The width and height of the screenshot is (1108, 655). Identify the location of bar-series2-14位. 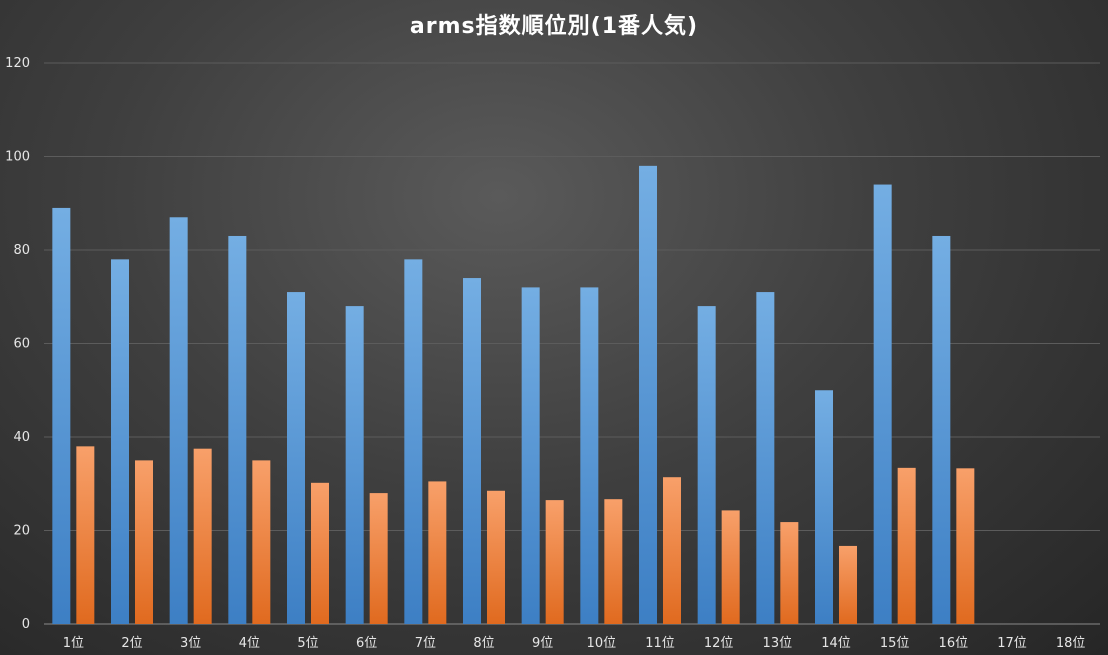
(848, 584).